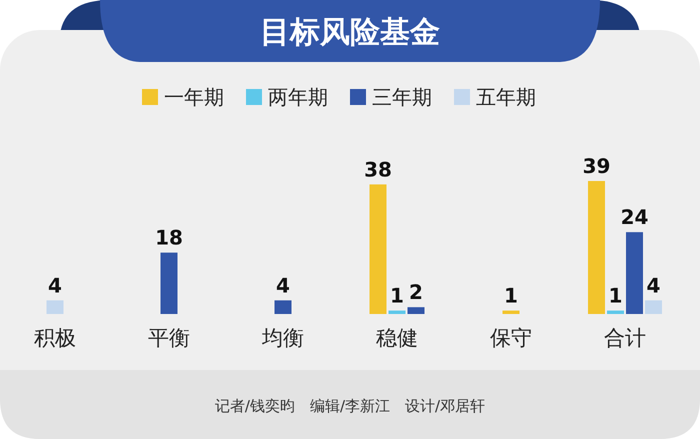 The width and height of the screenshot is (700, 439). Describe the element at coordinates (194, 97) in the screenshot. I see `legend-label: 一年期` at that location.